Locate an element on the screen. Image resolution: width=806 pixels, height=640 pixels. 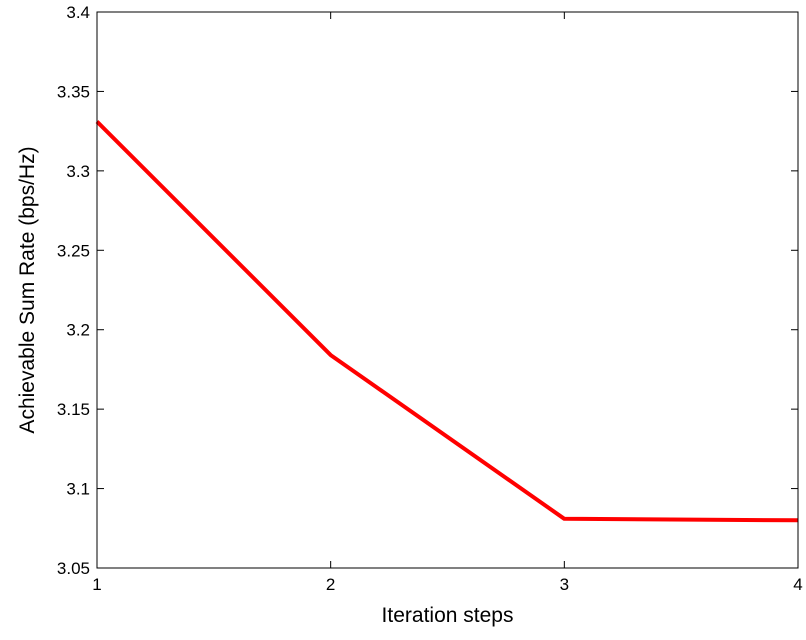
y-tick-label: 3.4 is located at coordinates (78, 12).